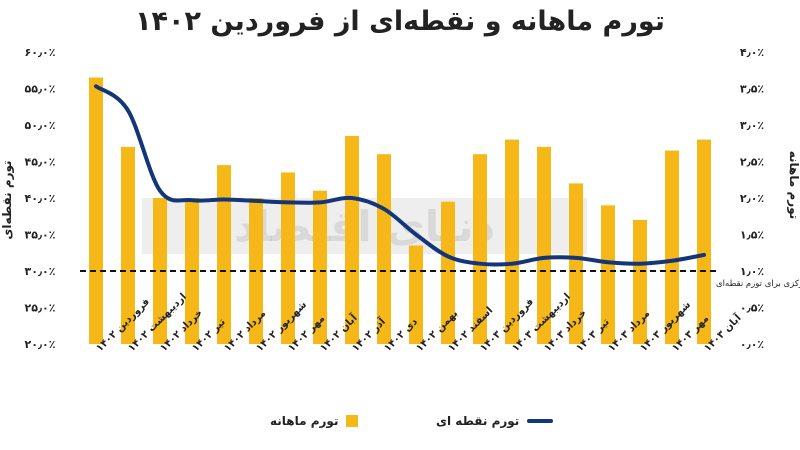  Describe the element at coordinates (304, 421) in the screenshot. I see `legend-bar-label: تورم ماهانه` at that location.